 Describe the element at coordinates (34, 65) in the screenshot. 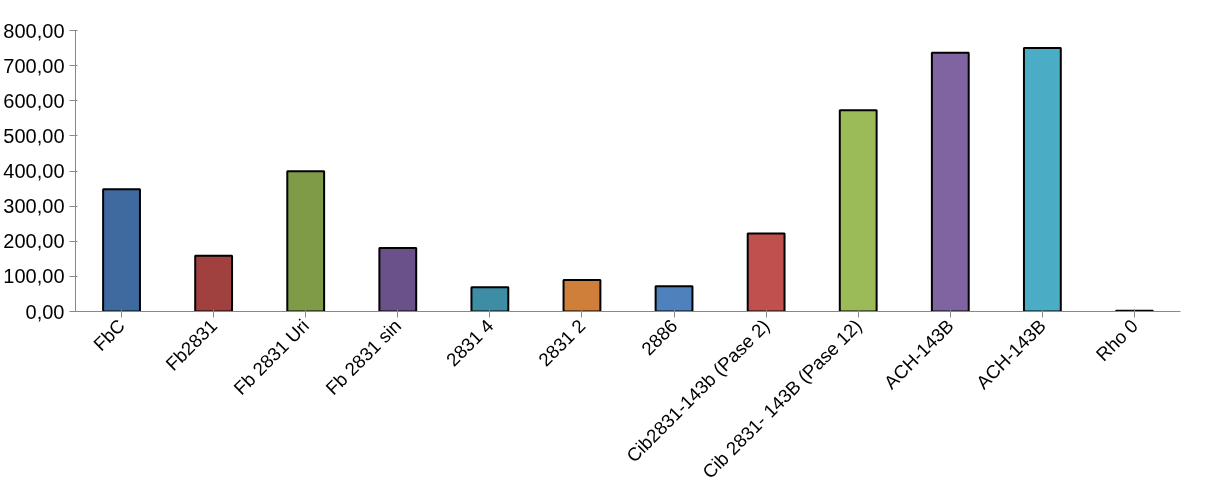

I see `y-tick-label: 700,00` at that location.